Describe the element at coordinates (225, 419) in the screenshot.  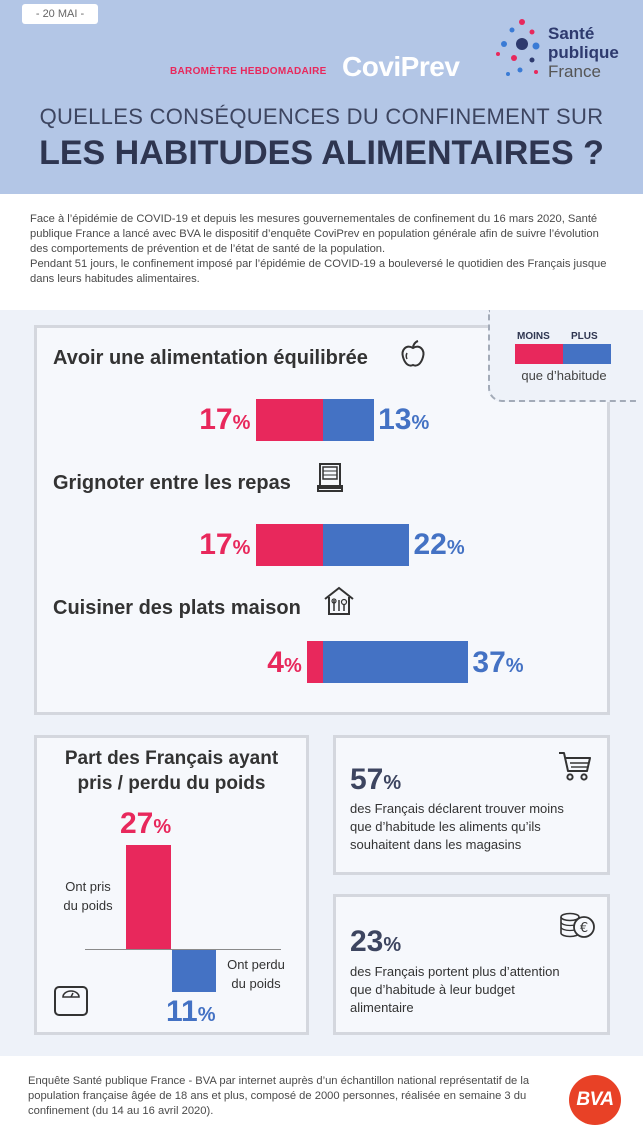
I see `habit-0-moins-pct: 17%` at that location.